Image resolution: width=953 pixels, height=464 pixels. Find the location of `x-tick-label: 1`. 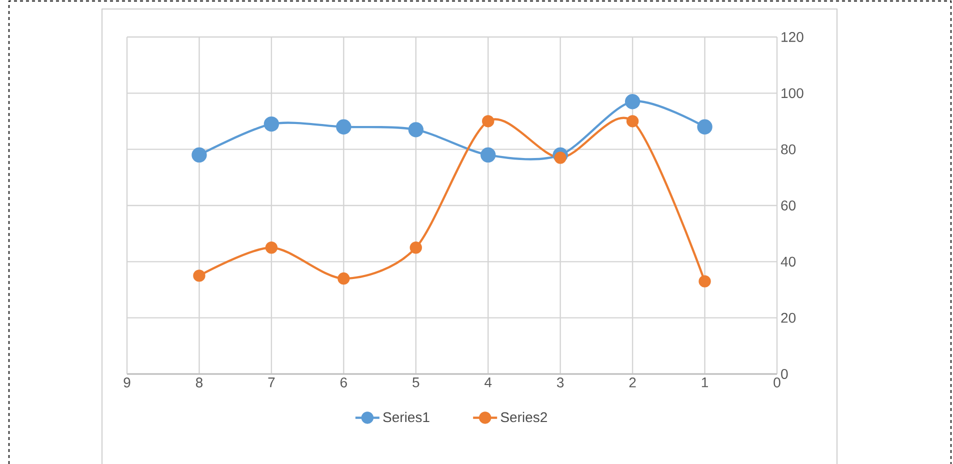

x-tick-label: 1 is located at coordinates (705, 383).